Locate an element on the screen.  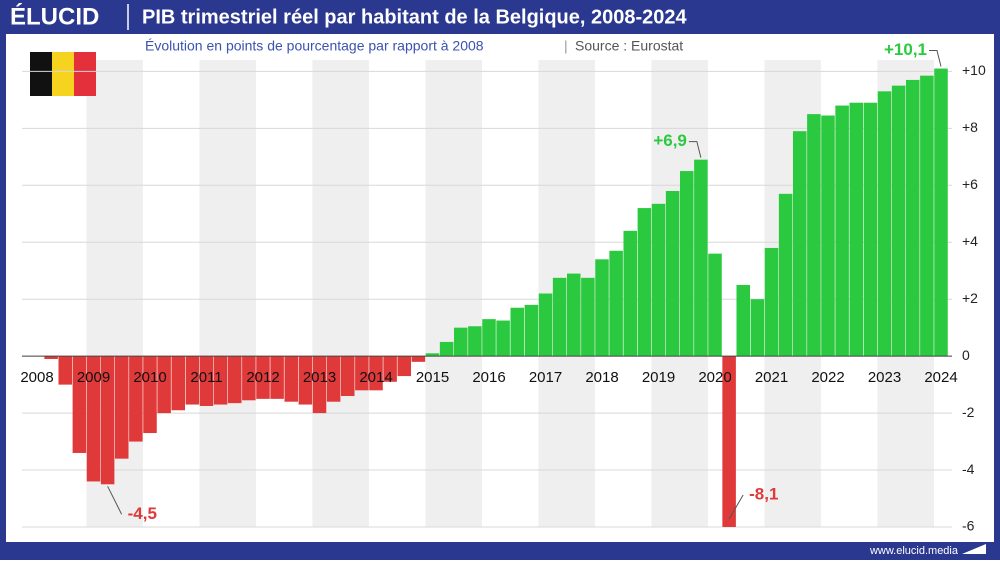
y-tick-label: +8 is located at coordinates (970, 127).